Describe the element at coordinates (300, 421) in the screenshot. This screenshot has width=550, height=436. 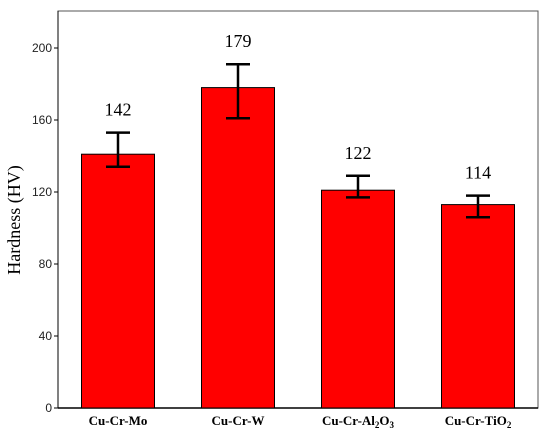
I see `x-axis-labels-group: Cu-Cr-Mo Cu-Cr-W Cu-Cr-Al2O3 Cu-Cr-TiO2` at that location.